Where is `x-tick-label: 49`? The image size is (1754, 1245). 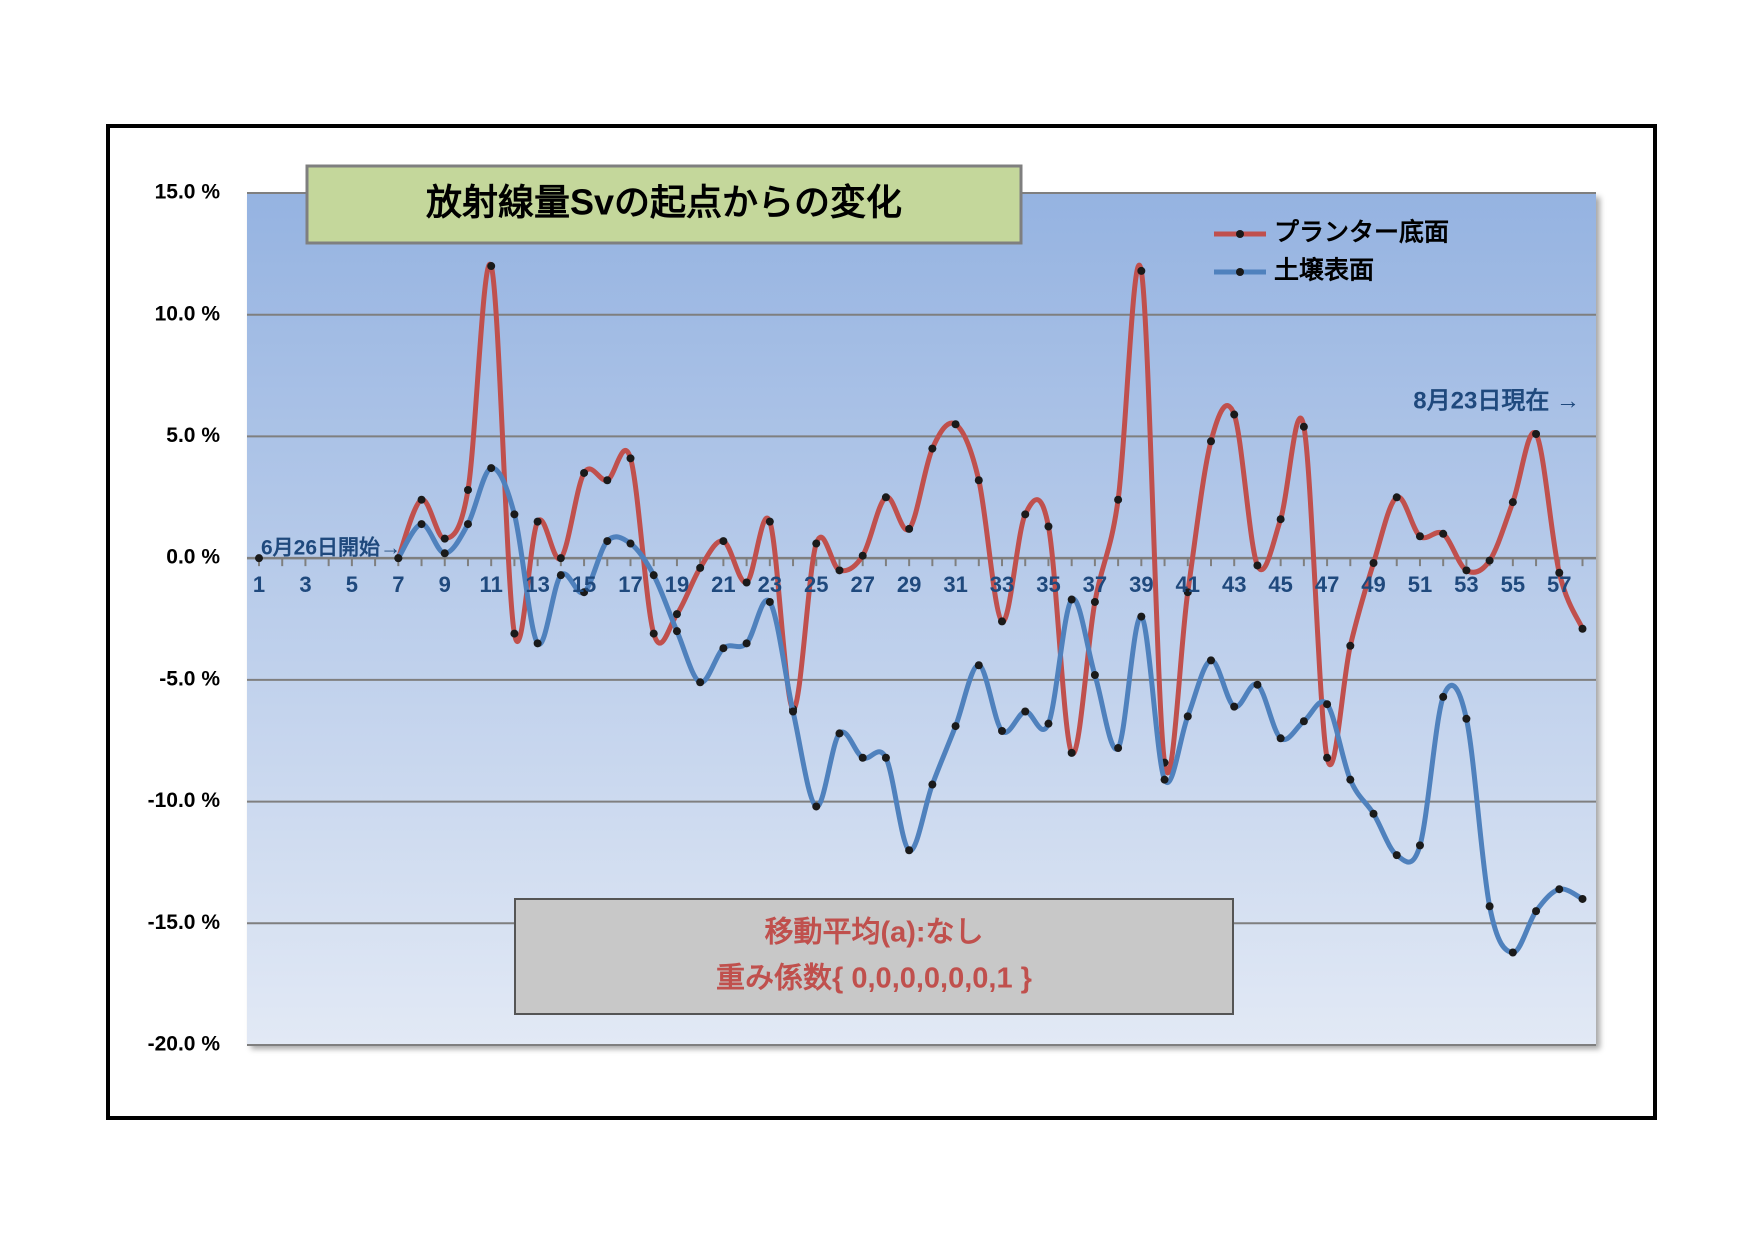 x-tick-label: 49 is located at coordinates (1373, 584).